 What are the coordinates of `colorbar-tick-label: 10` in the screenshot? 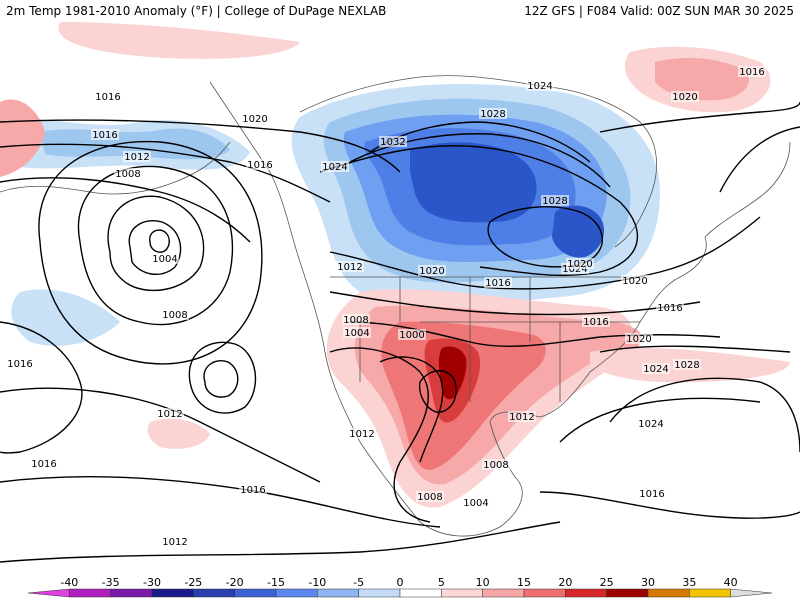 It's located at (483, 582).